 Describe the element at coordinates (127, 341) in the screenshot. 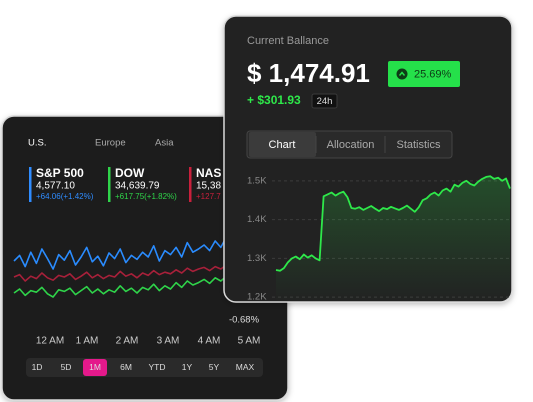

I see `x-tick-label: 2 AM` at that location.